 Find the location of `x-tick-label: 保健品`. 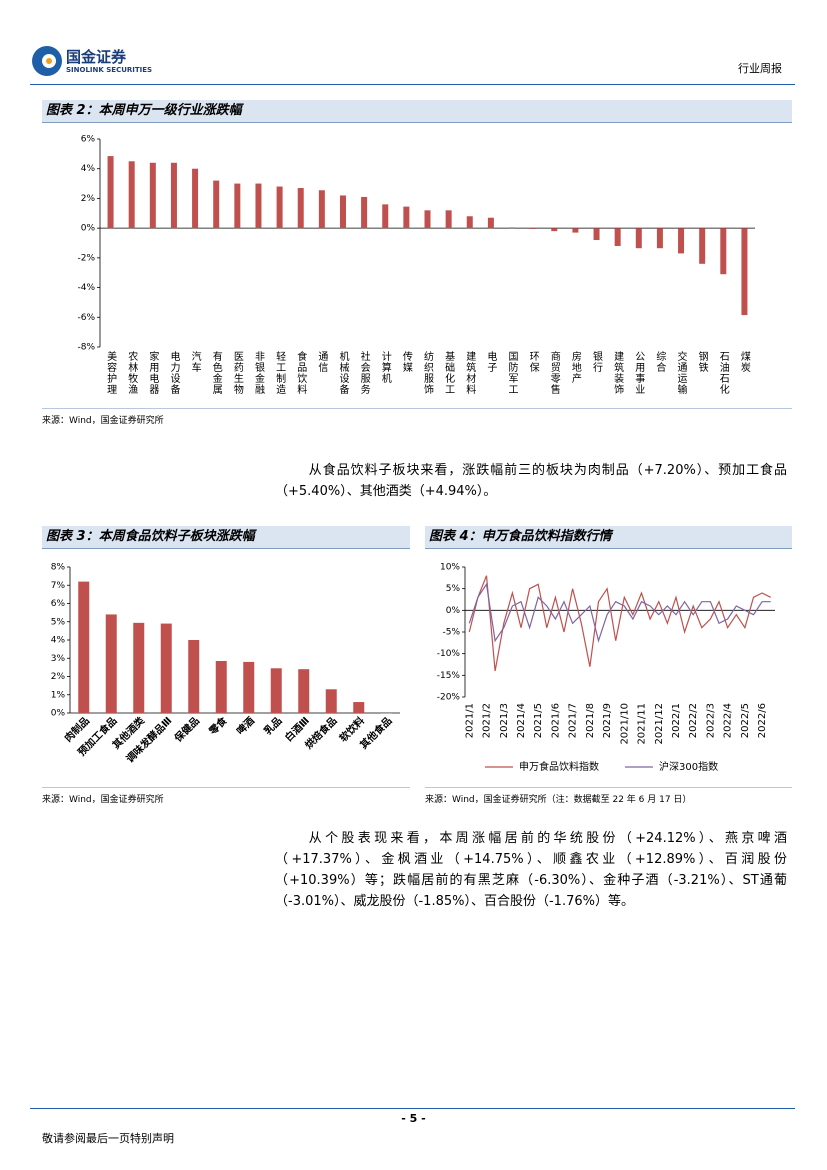

x-tick-label: 保健品 is located at coordinates (186, 729).